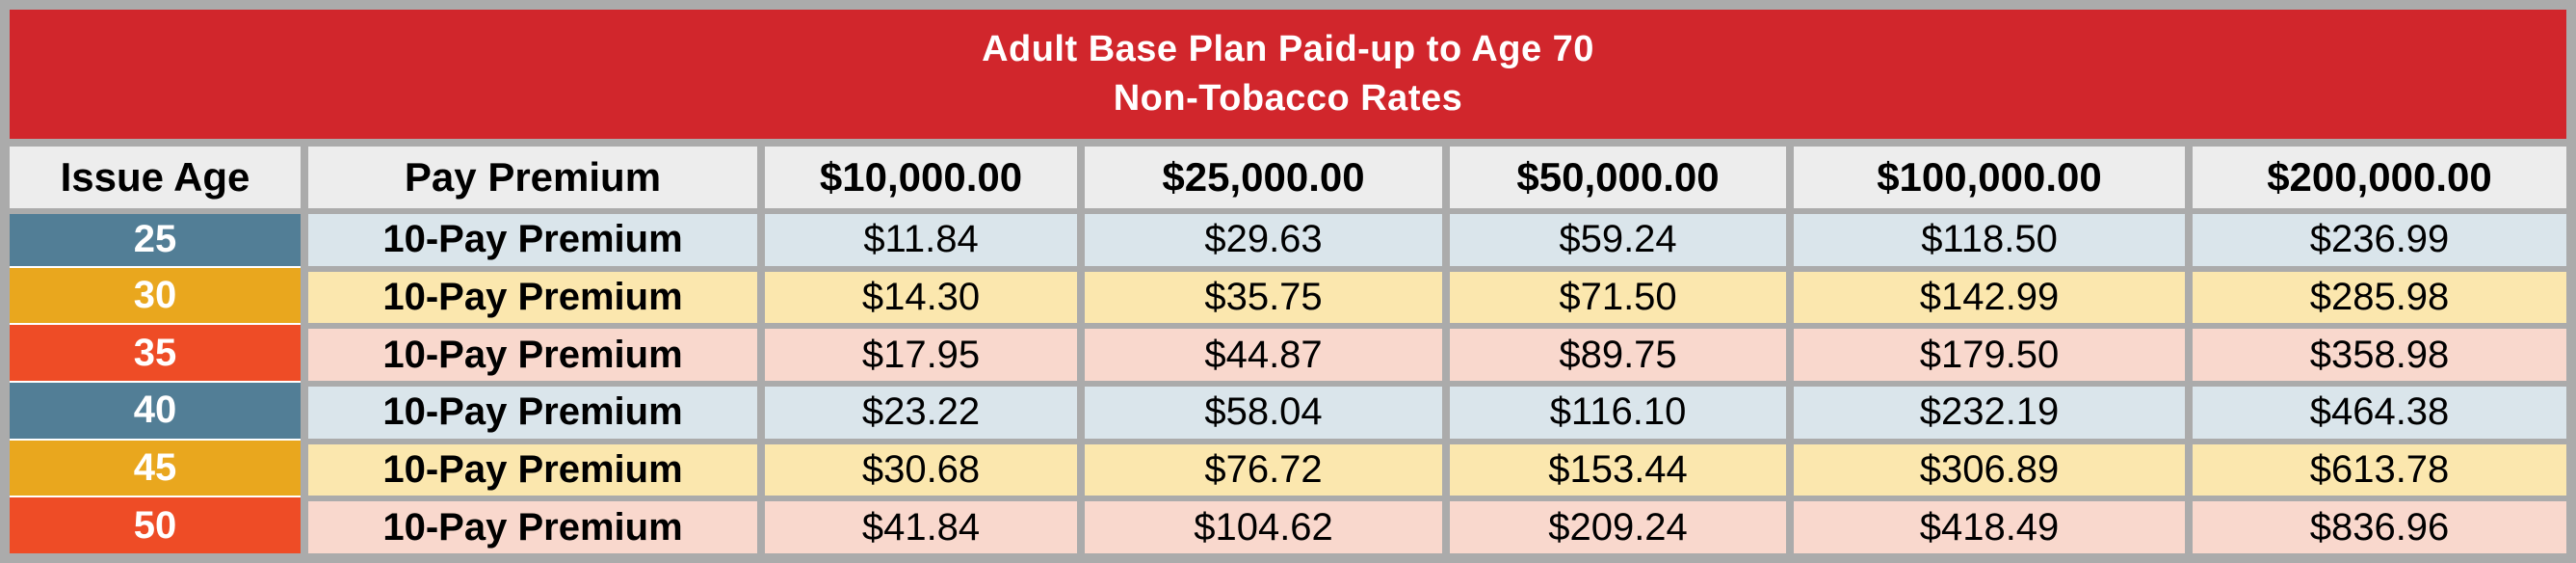 The height and width of the screenshot is (563, 2576). Describe the element at coordinates (1618, 177) in the screenshot. I see `column-header-50000: $50,000.00` at that location.